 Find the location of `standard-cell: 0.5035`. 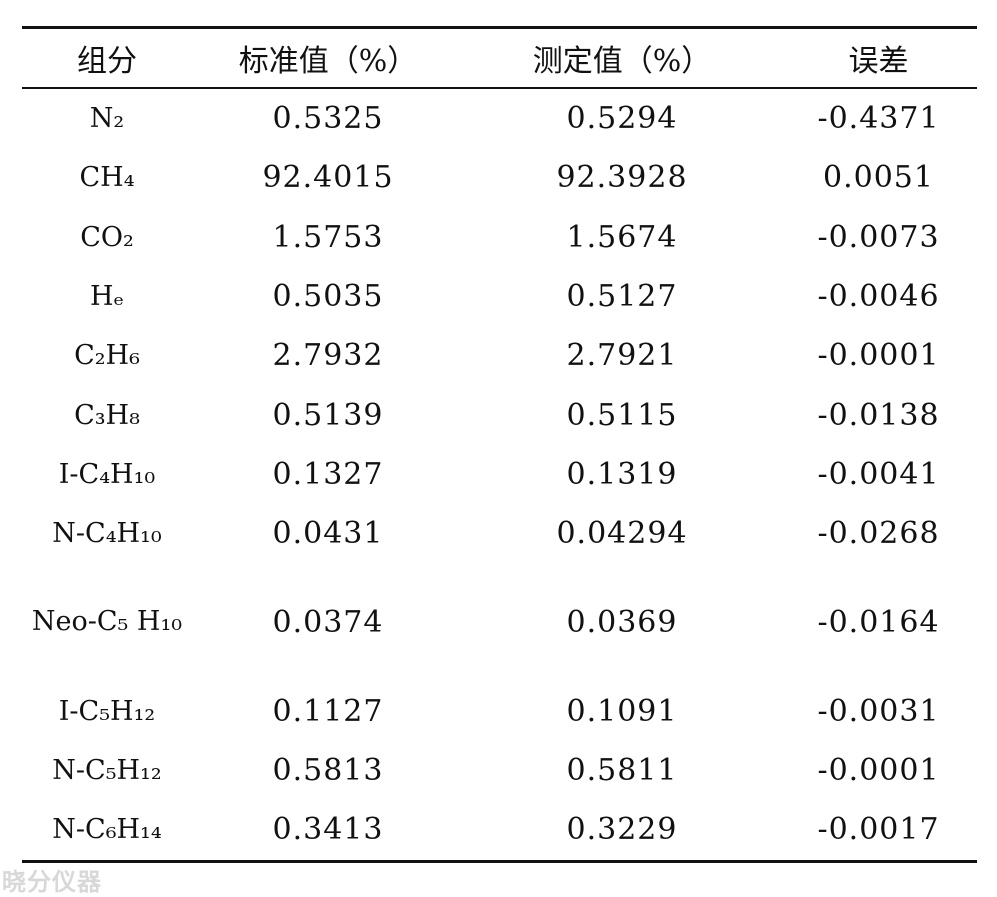

standard-cell: 0.5035 is located at coordinates (328, 297).